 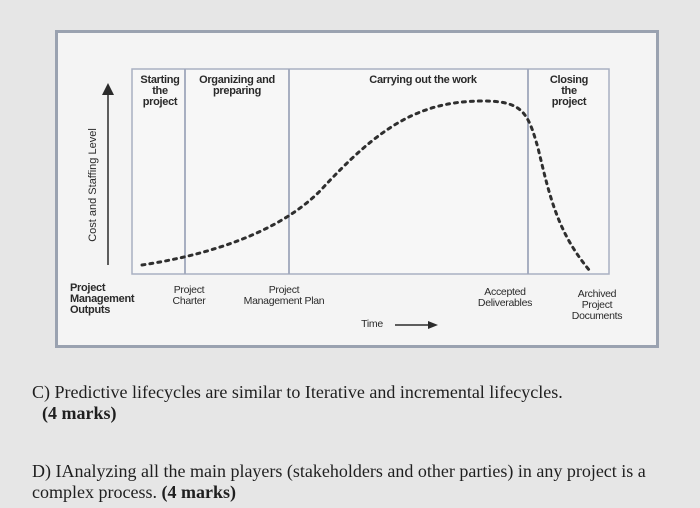 I want to click on x-axis-arrowhead, so click(x=433, y=325).